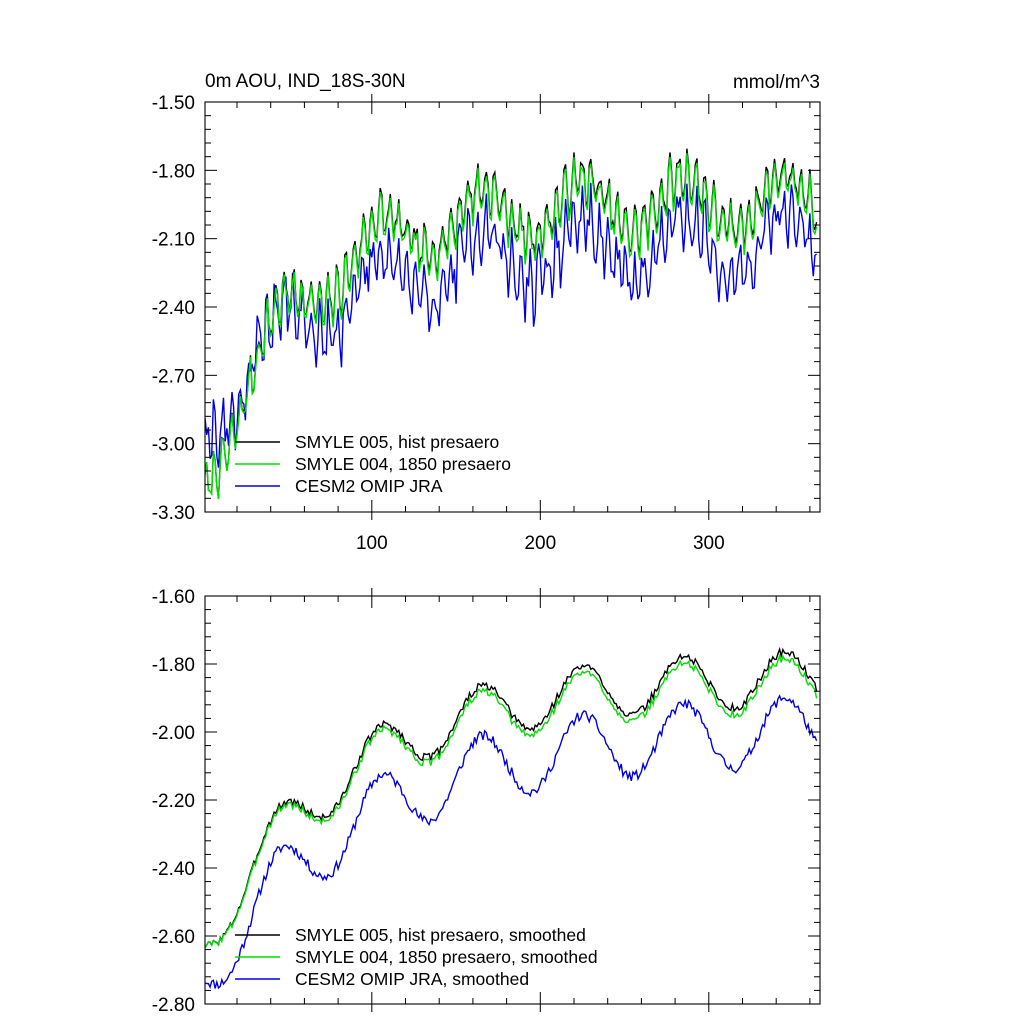 The height and width of the screenshot is (1024, 1024). What do you see at coordinates (173, 597) in the screenshot?
I see `y-tick-label: -1.60` at bounding box center [173, 597].